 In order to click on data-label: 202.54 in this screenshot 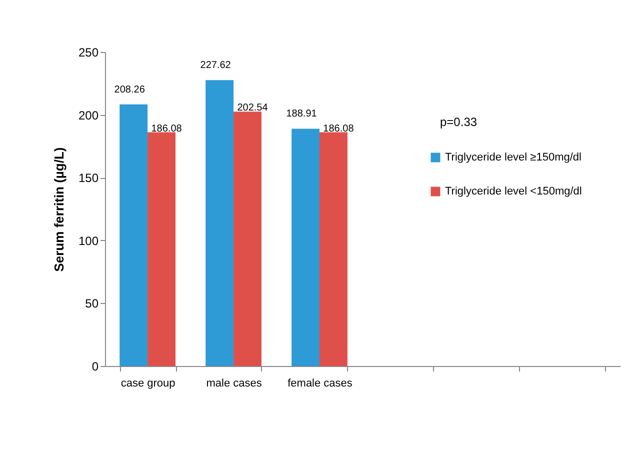, I will do `click(252, 108)`.